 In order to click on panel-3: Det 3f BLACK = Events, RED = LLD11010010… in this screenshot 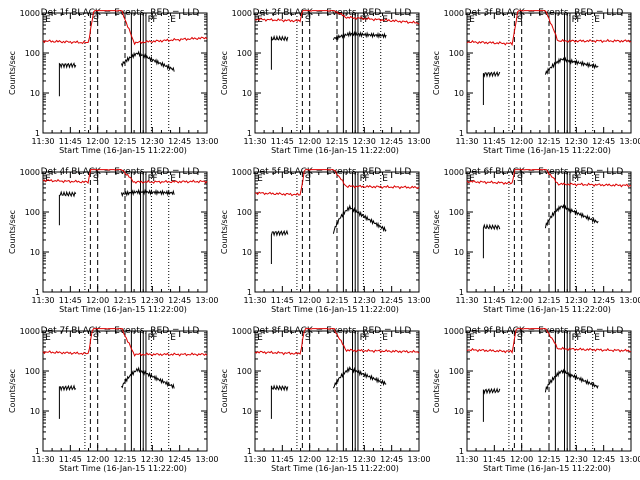, I will do `click(536, 81)`.